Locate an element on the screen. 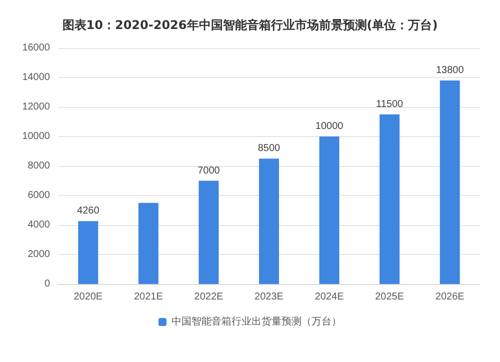 The height and width of the screenshot is (362, 500). y-tick-label: 16000 is located at coordinates (36, 48).